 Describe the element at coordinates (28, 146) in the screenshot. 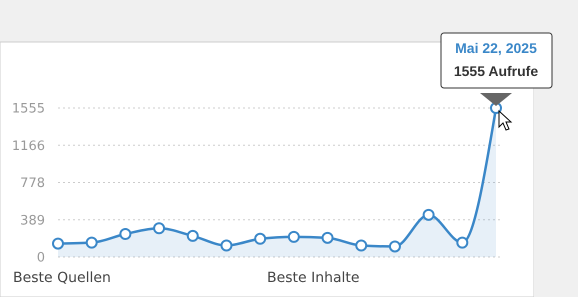

I see `y-tick-label: 1166` at that location.